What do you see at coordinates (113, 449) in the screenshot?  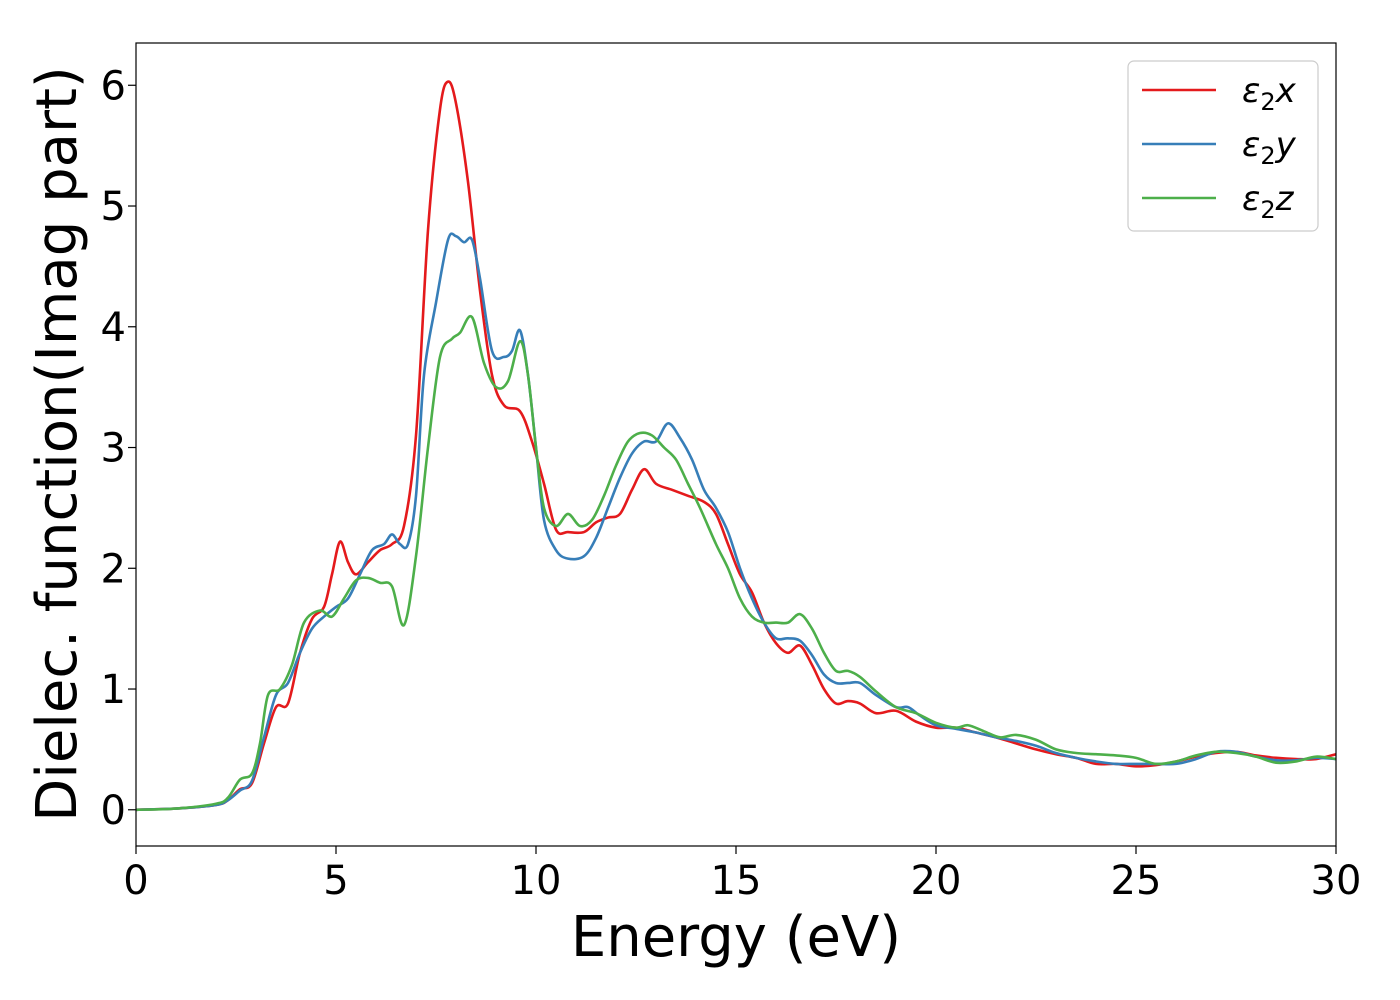 I see `y-tick-label: 3` at bounding box center [113, 449].